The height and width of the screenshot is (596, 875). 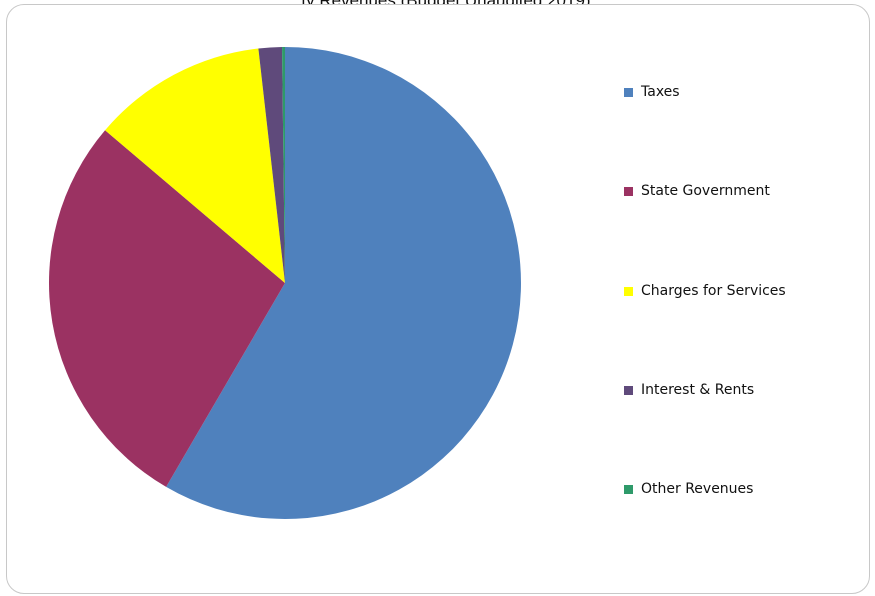 I want to click on legend-label-taxes: Taxes, so click(x=660, y=92).